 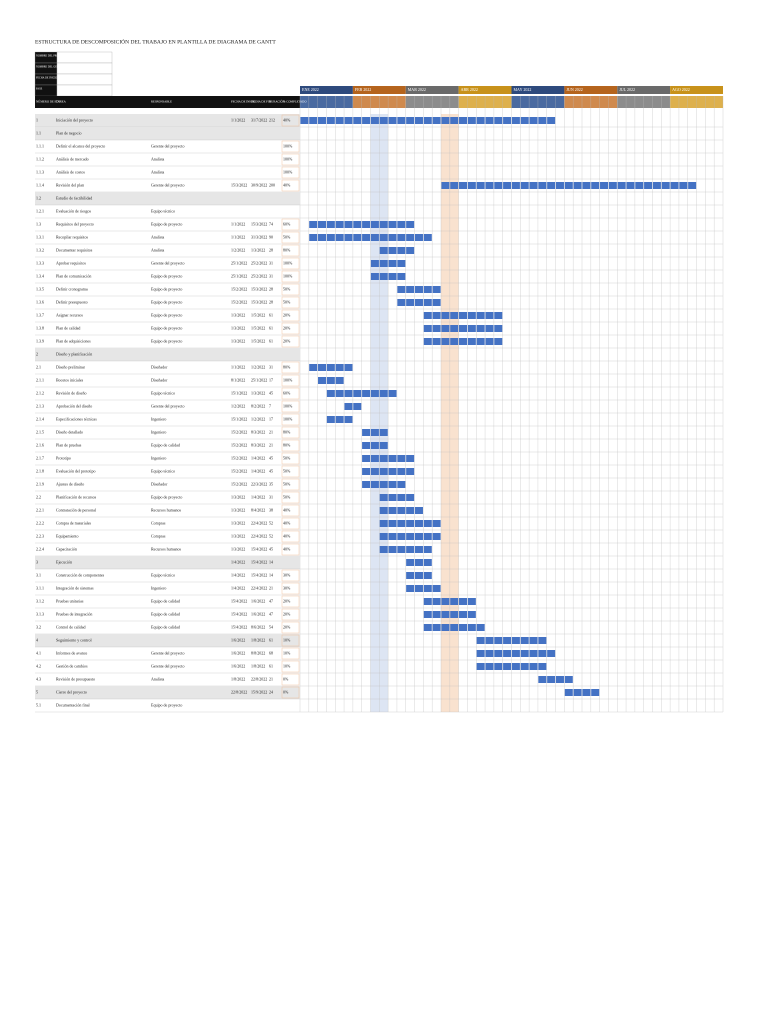 What do you see at coordinates (271, 496) in the screenshot?
I see `cell-dur: 31` at bounding box center [271, 496].